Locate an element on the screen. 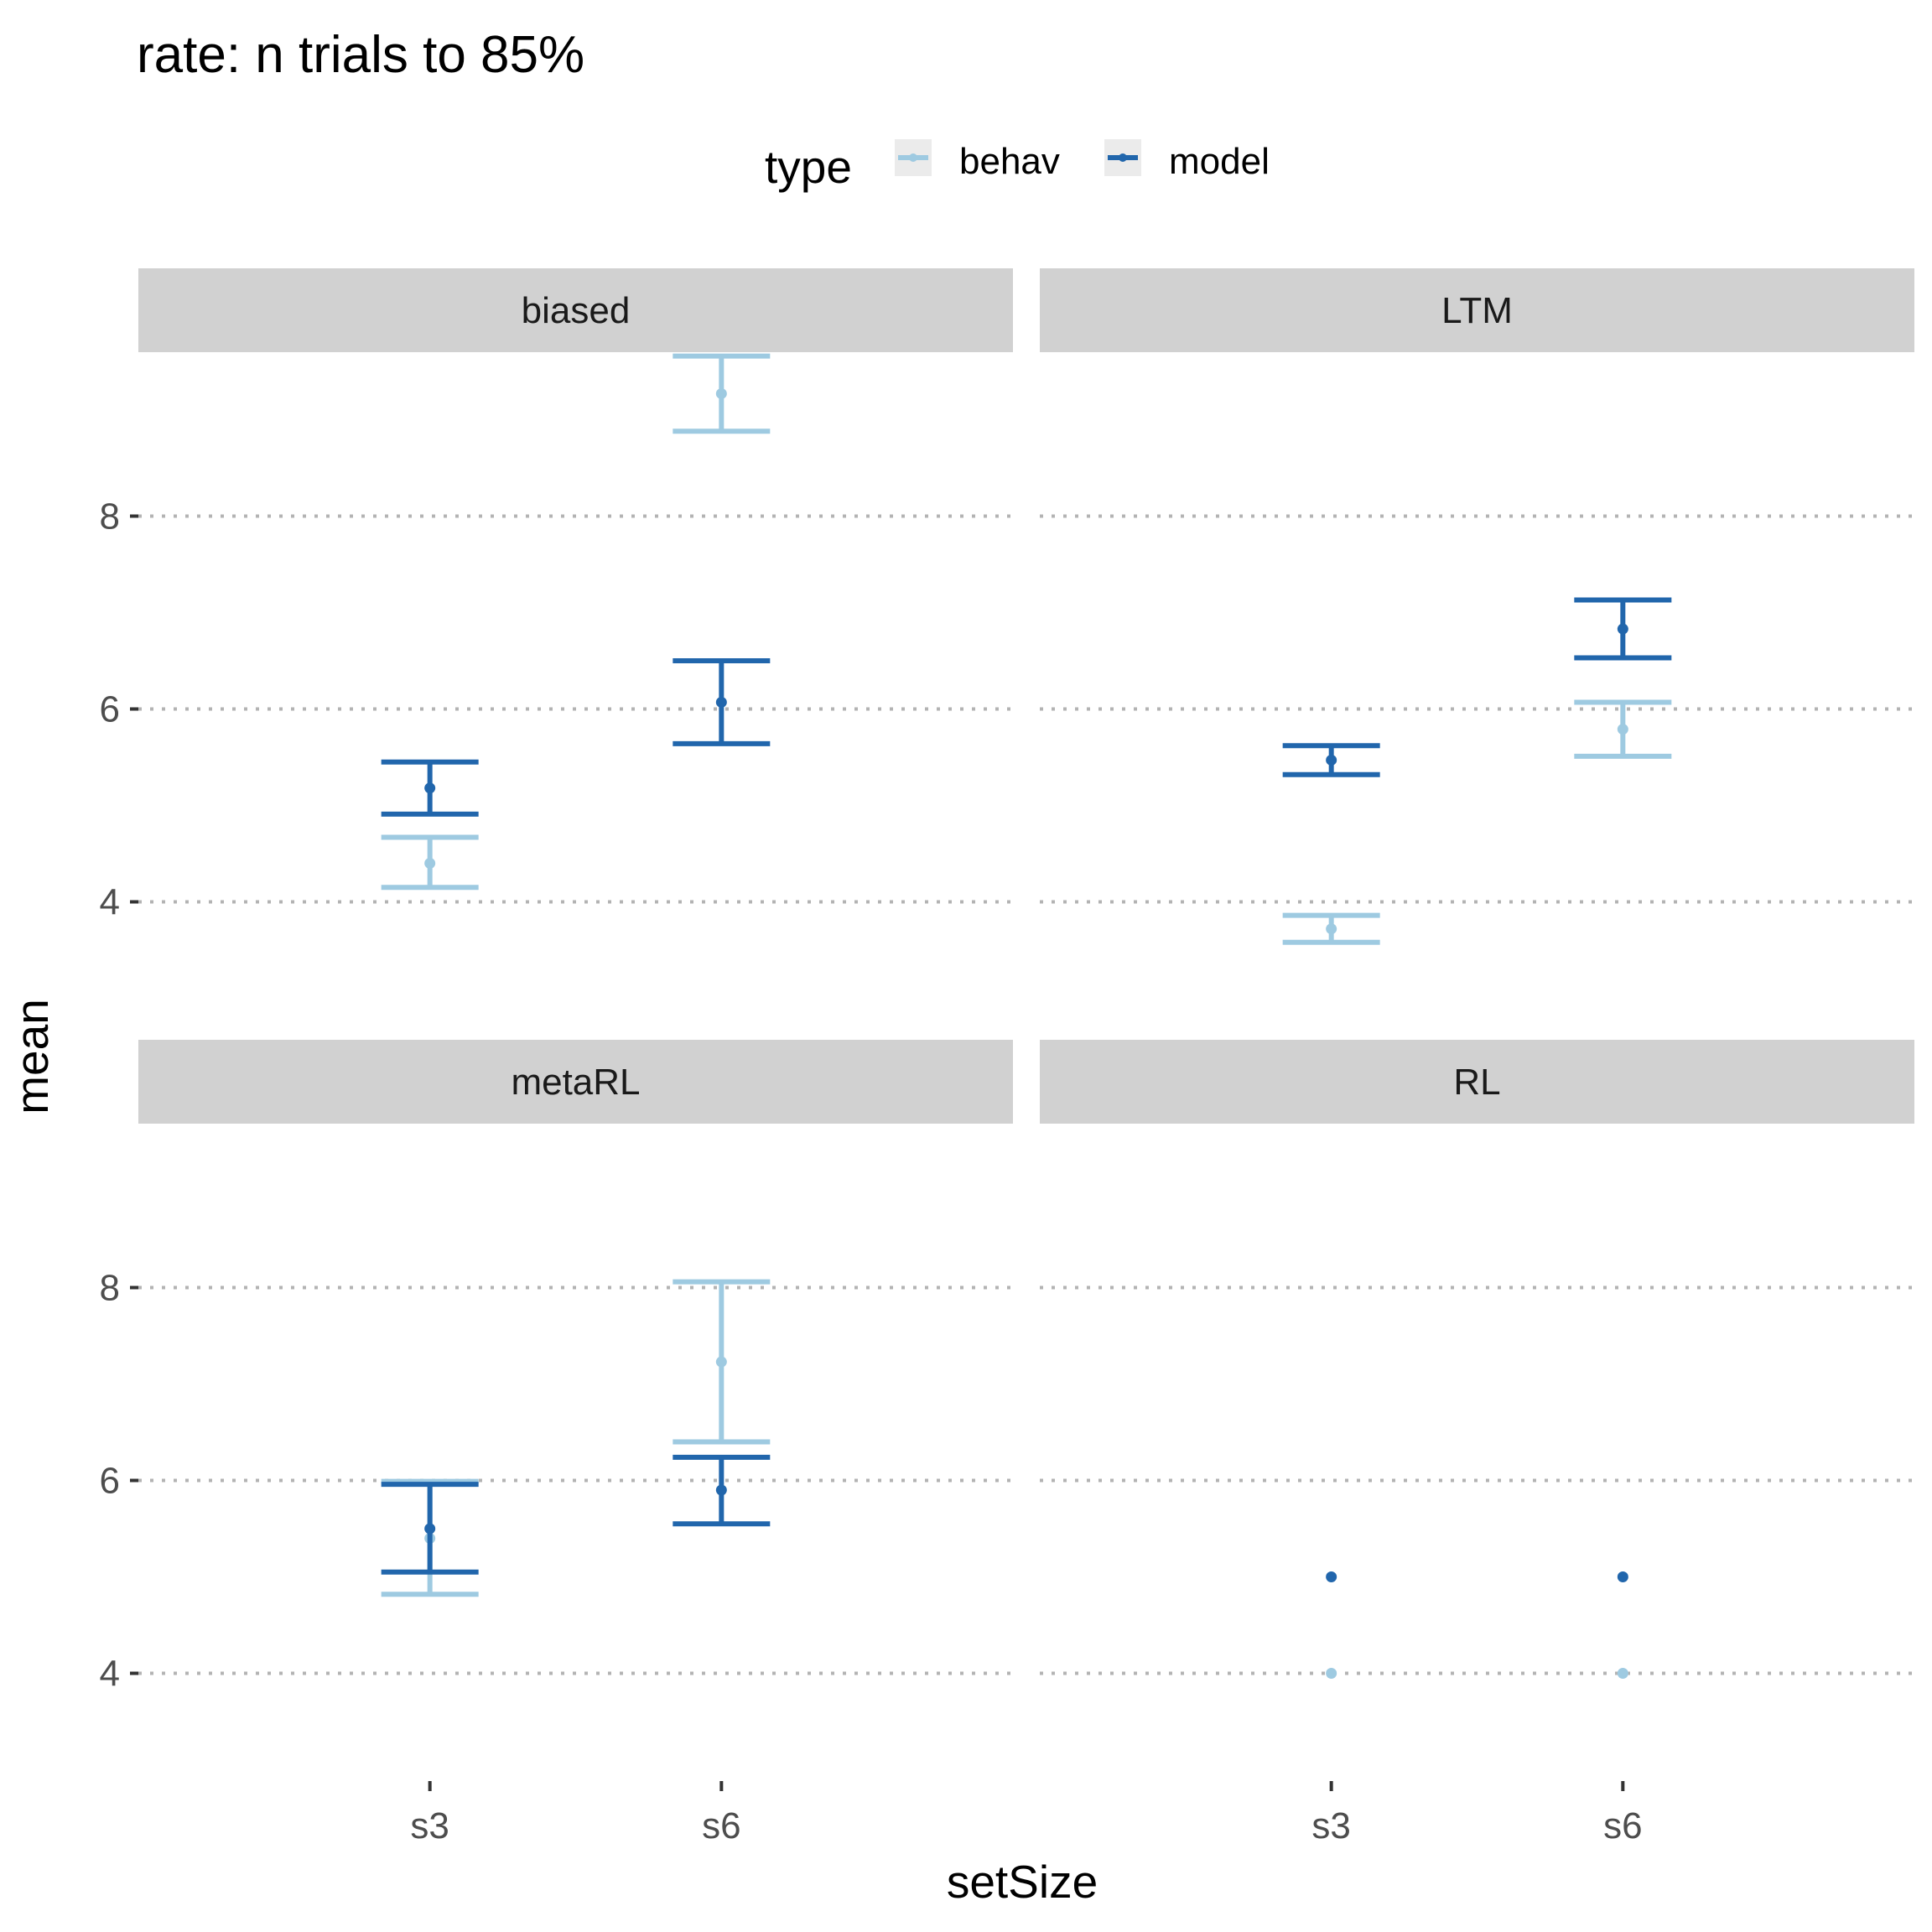 This screenshot has height=1932, width=1932. legend-item-behav: behav is located at coordinates (977, 160).